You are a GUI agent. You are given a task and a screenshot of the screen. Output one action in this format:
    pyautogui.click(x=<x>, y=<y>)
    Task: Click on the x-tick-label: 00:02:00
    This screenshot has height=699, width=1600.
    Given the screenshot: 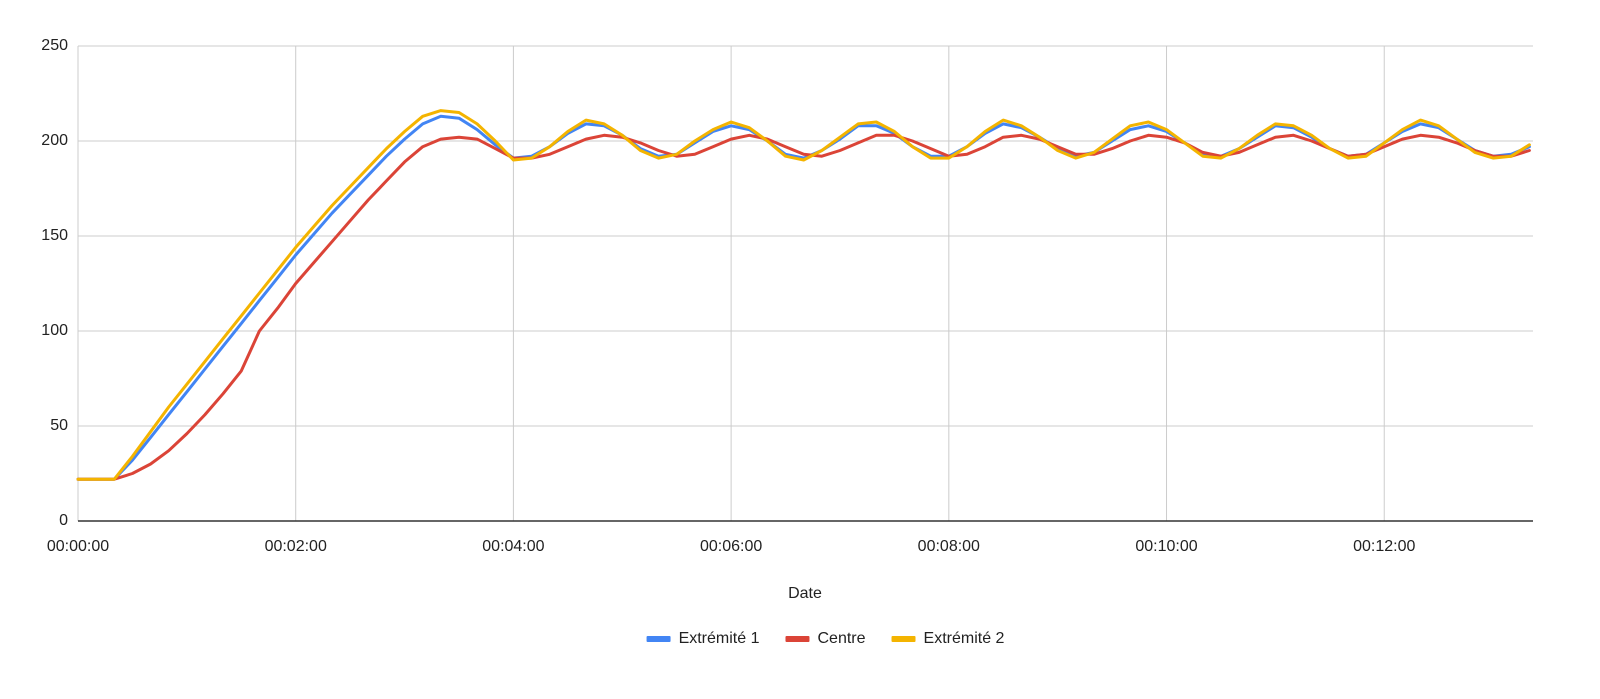 What is the action you would take?
    pyautogui.click(x=296, y=546)
    